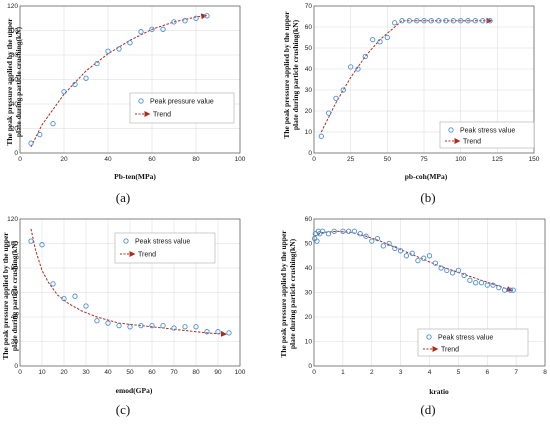 The width and height of the screenshot is (550, 426). What do you see at coordinates (388, 159) in the screenshot?
I see `x-tick-label: 50` at bounding box center [388, 159].